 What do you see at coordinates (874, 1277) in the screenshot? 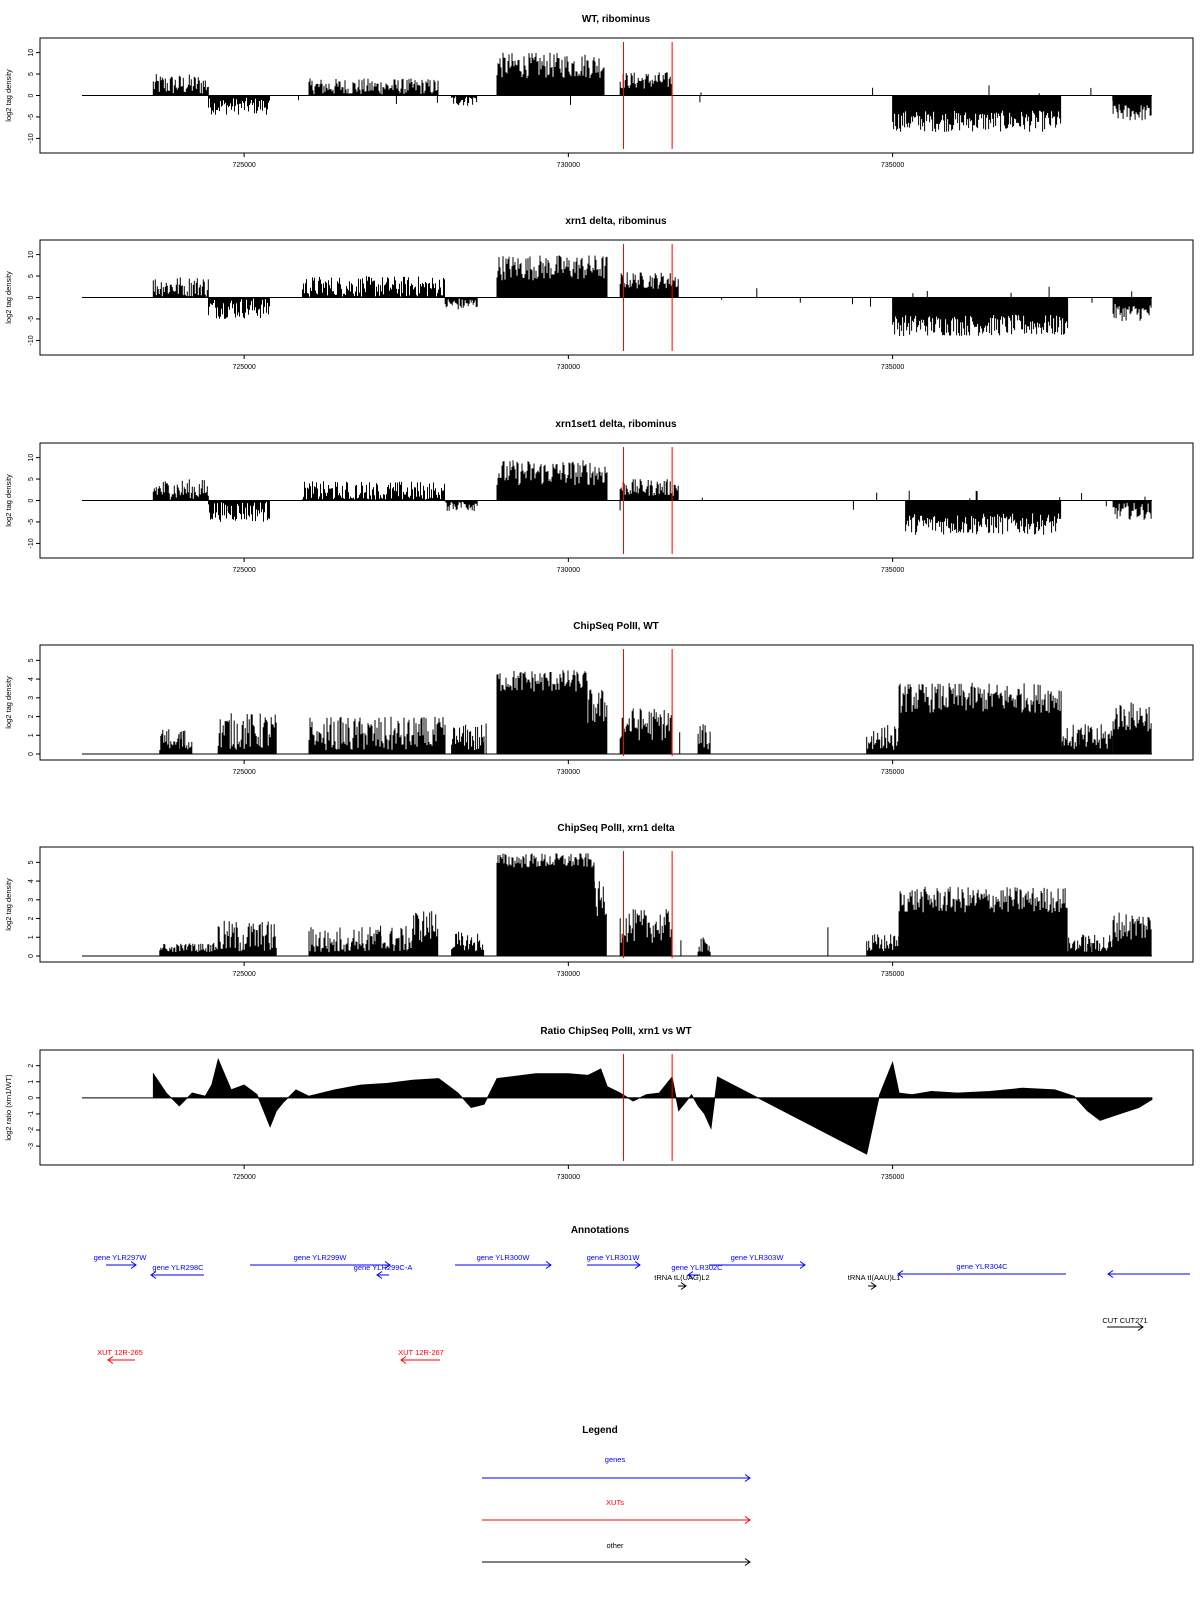
I see `annotation-label: tRNA tI(AAU)L1` at bounding box center [874, 1277].